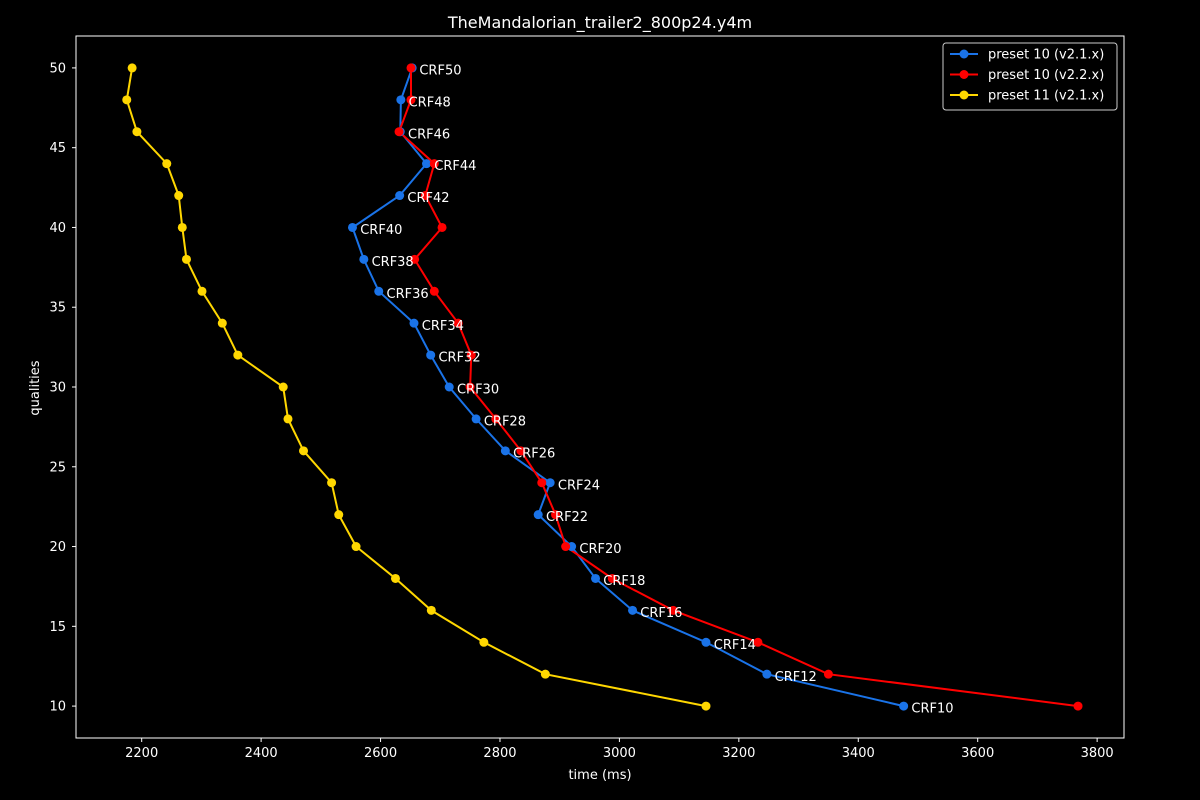  What do you see at coordinates (579, 485) in the screenshot?
I see `crf-label: CRF24` at bounding box center [579, 485].